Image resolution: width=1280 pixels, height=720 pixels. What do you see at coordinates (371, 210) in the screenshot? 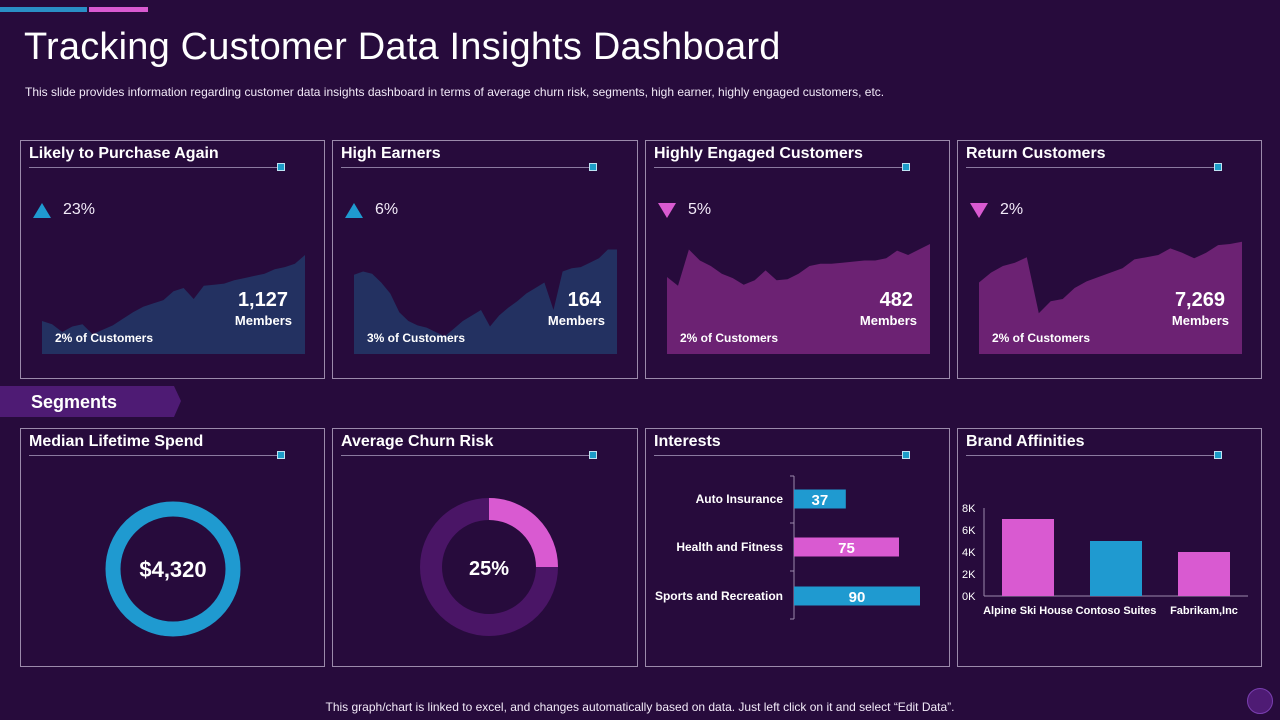
I see `trend-indicator: 6%` at bounding box center [371, 210].